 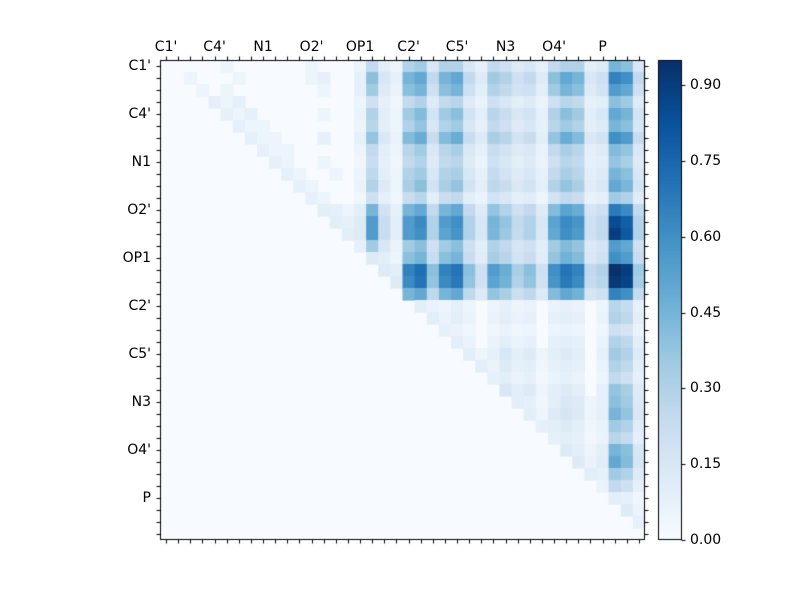 I want to click on colorbar-tick-label: 0.15, so click(x=706, y=464).